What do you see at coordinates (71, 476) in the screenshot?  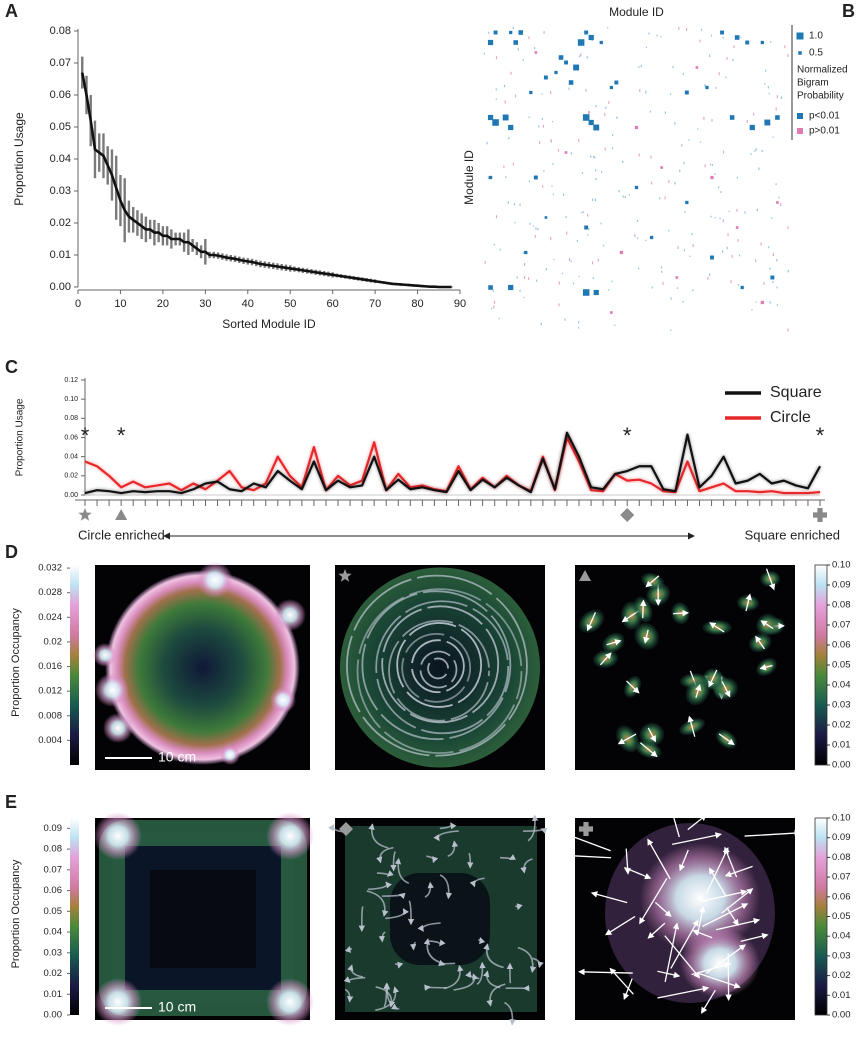 I see `y-tick-label: 0.02` at bounding box center [71, 476].